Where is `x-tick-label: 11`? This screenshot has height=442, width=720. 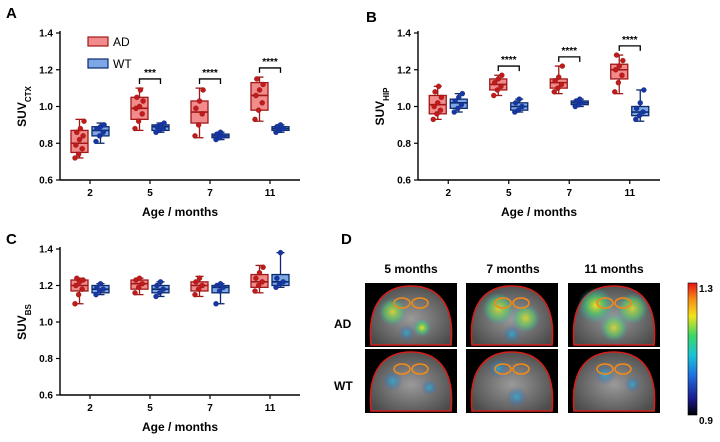 x-tick-label: 11 is located at coordinates (270, 408).